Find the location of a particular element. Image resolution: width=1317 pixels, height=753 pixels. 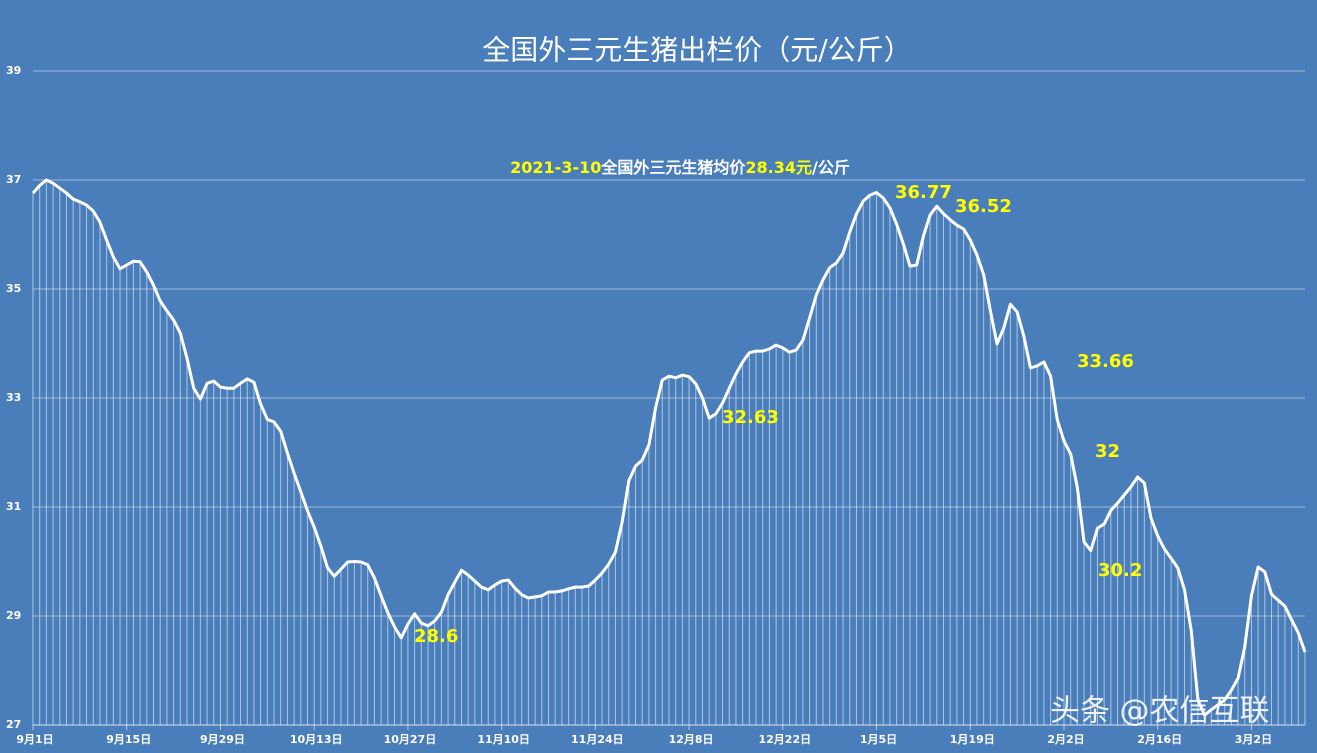

y-tick-label: 27 is located at coordinates (13, 724).